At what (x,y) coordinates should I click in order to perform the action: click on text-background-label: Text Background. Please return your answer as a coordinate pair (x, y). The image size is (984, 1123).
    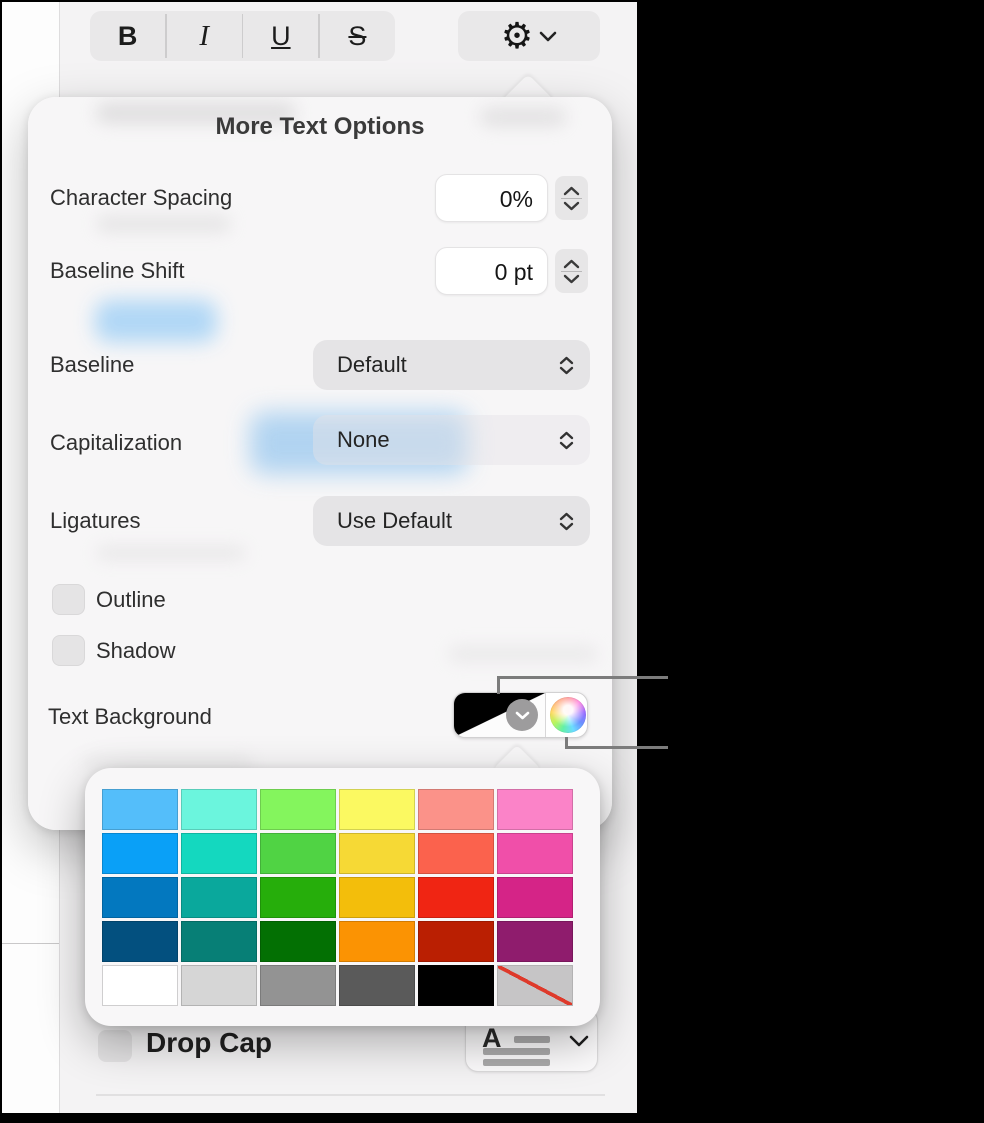
    Looking at the image, I should click on (130, 716).